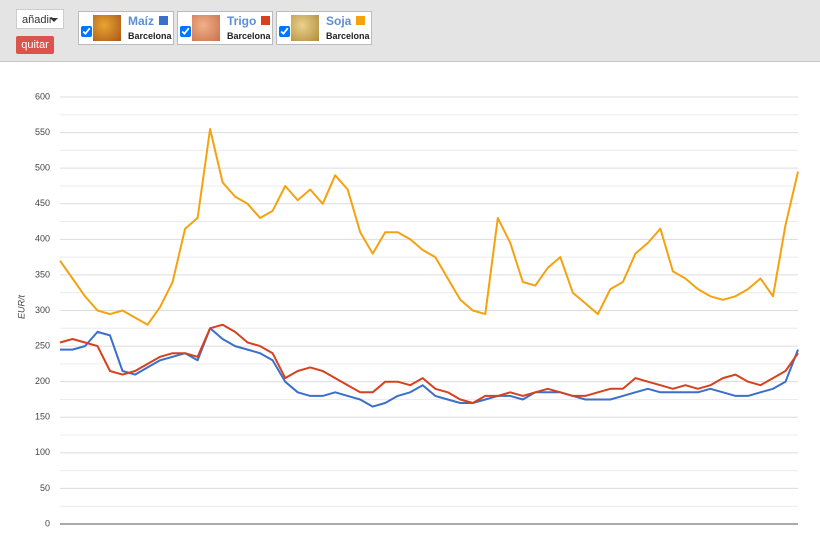 The height and width of the screenshot is (537, 820). What do you see at coordinates (42, 345) in the screenshot?
I see `y-tick-label: 250` at bounding box center [42, 345].